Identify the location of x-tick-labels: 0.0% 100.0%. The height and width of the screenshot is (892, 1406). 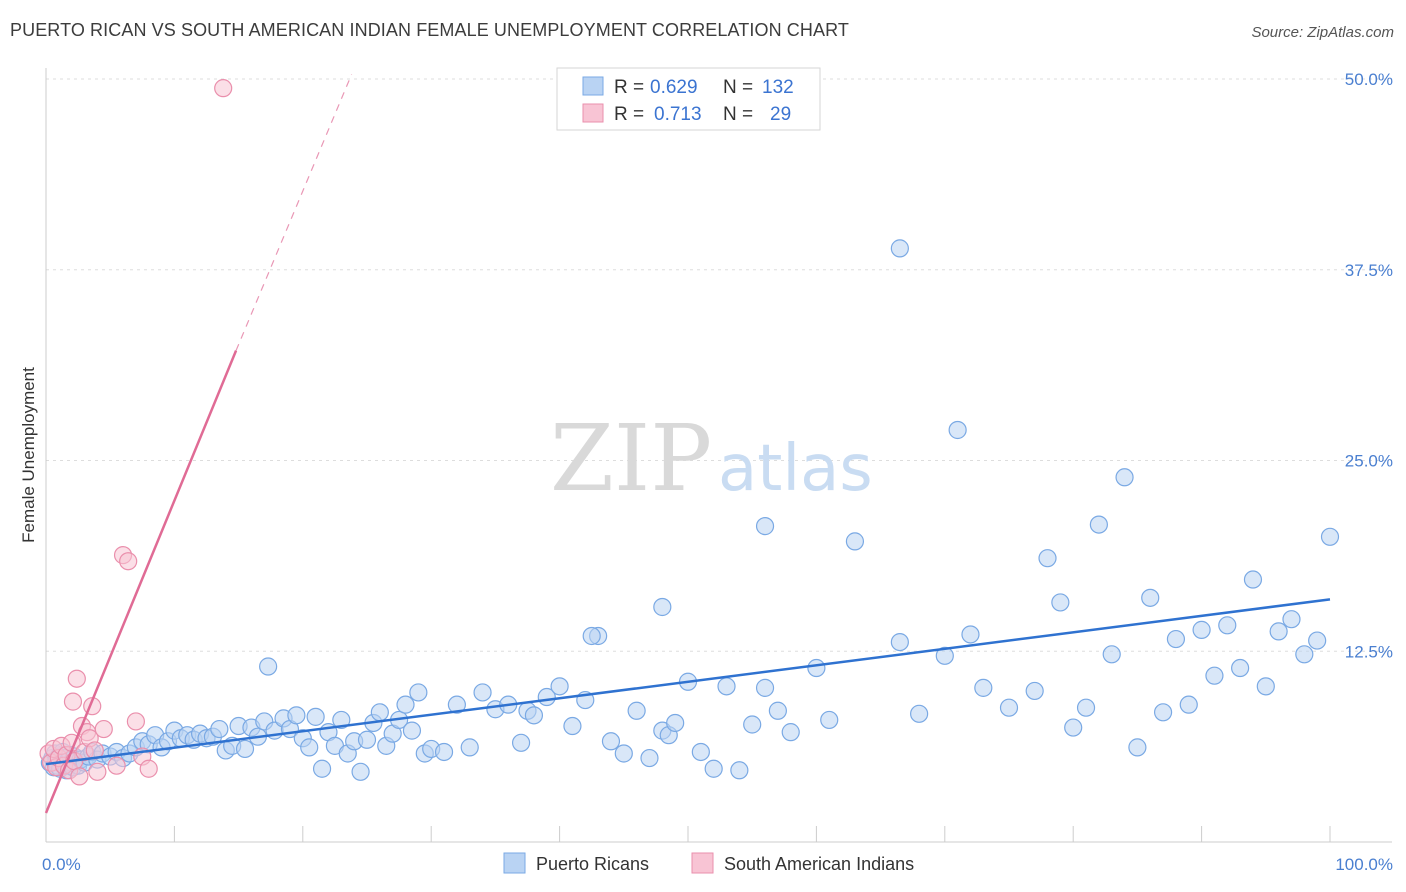
(717, 864).